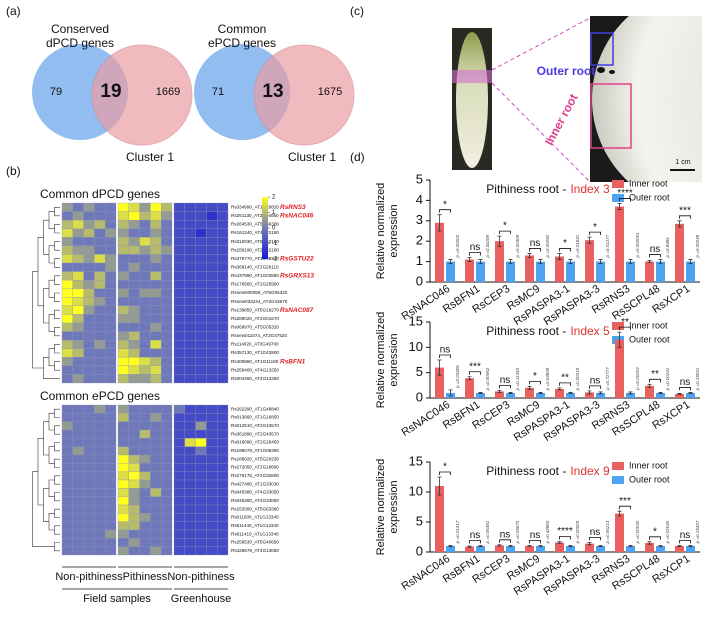 The image size is (709, 618). I want to click on y-tick-label: 10, so click(416, 490).